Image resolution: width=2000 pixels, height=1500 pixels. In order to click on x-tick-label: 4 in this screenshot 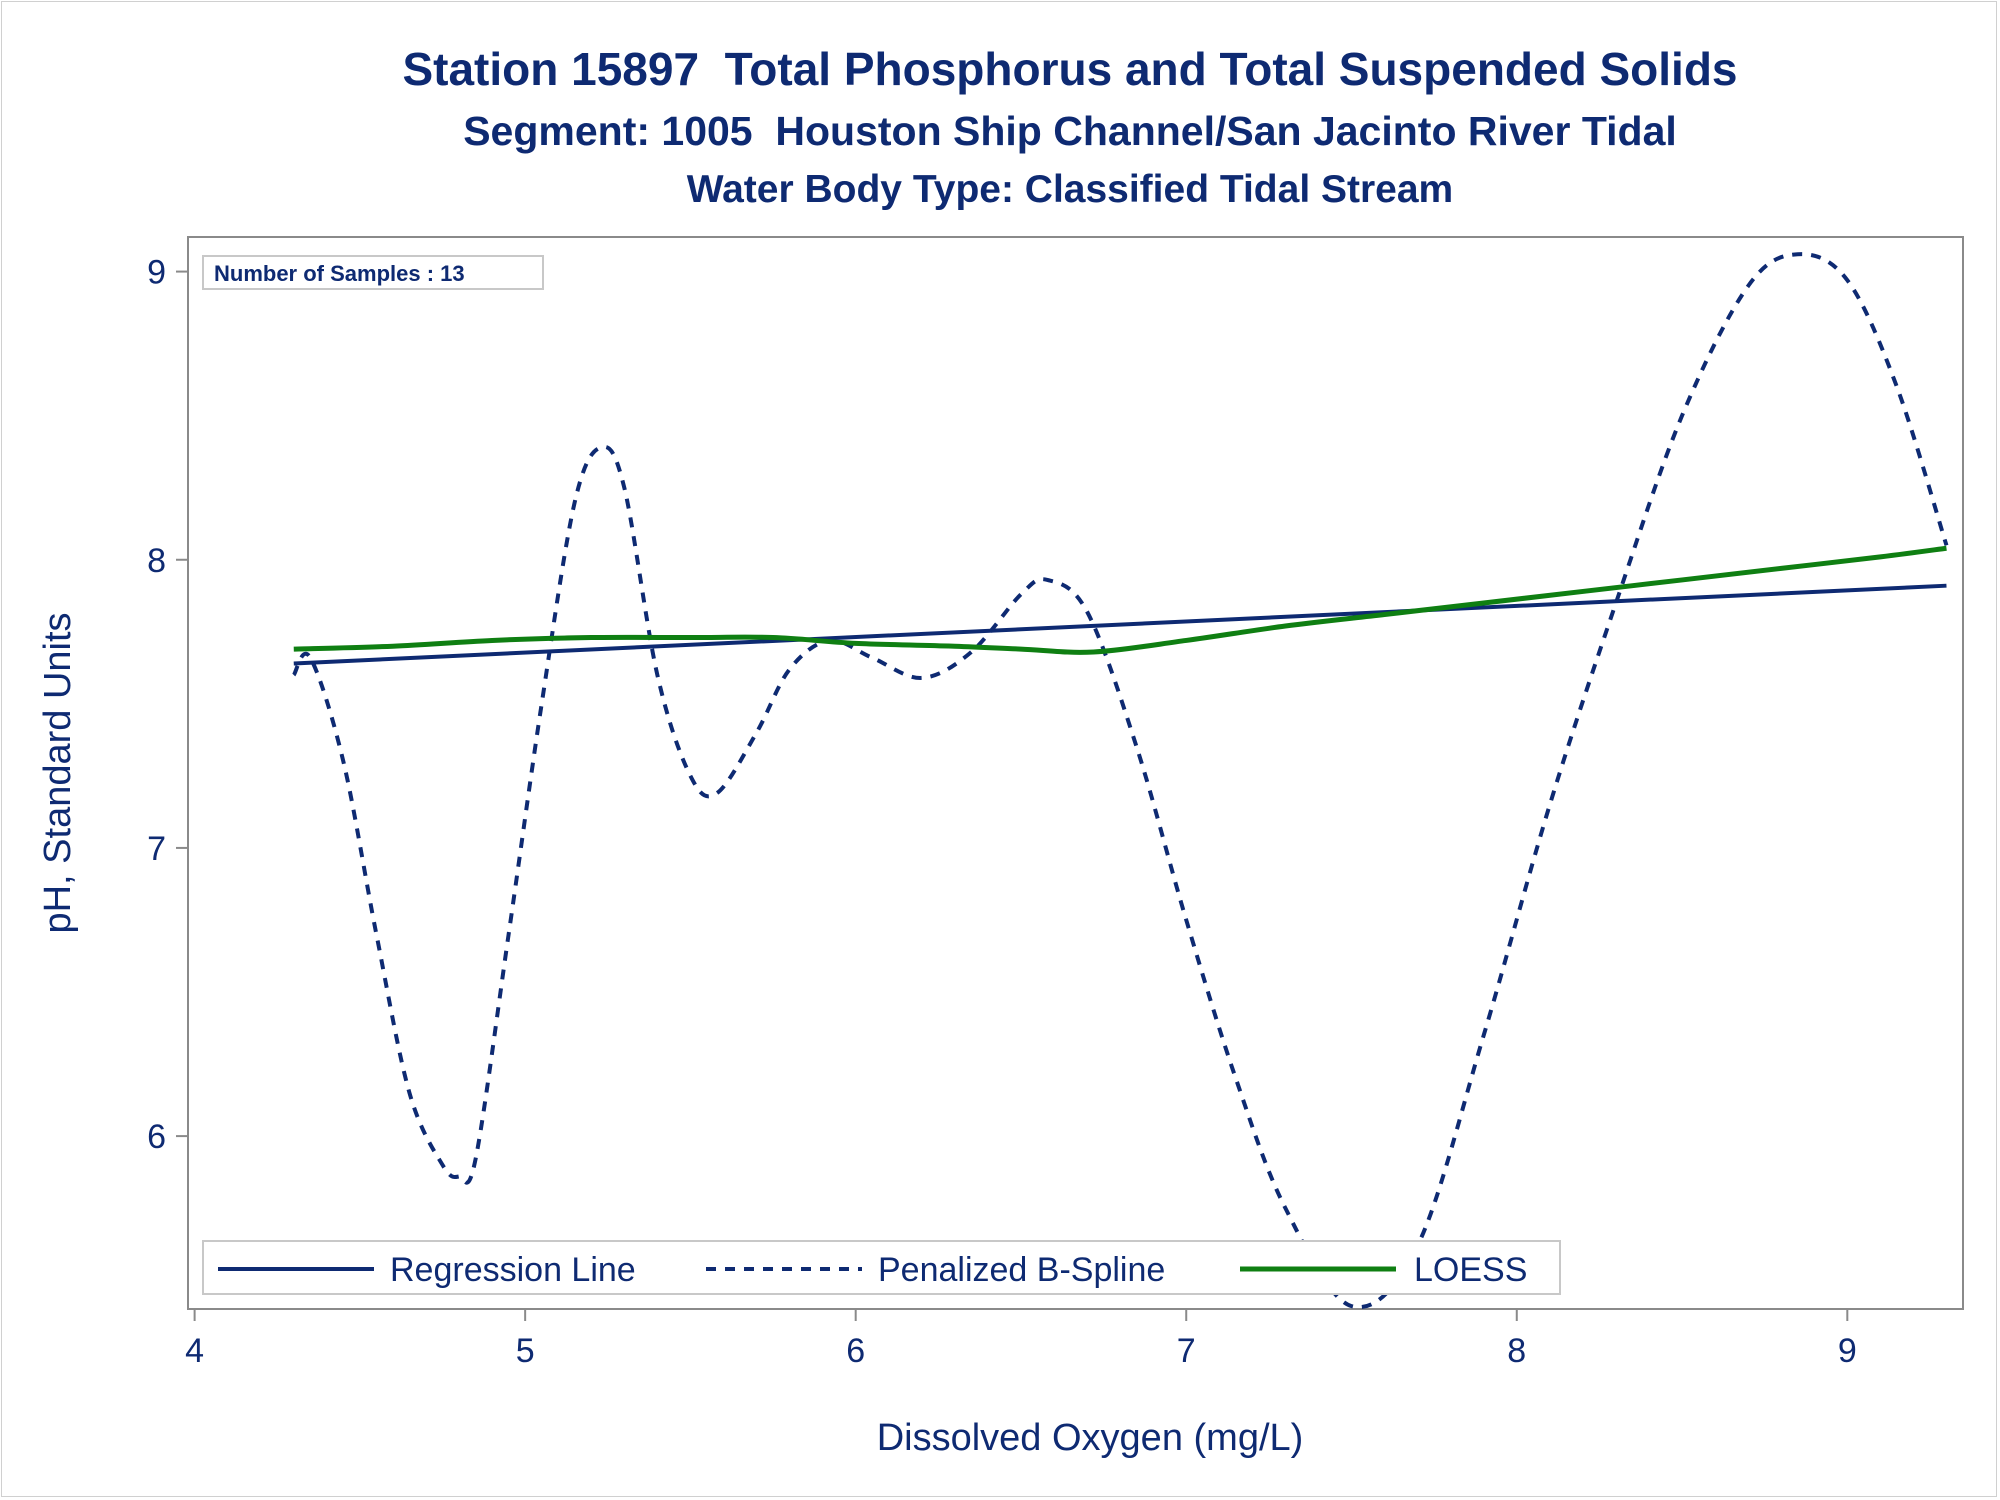, I will do `click(194, 1351)`.